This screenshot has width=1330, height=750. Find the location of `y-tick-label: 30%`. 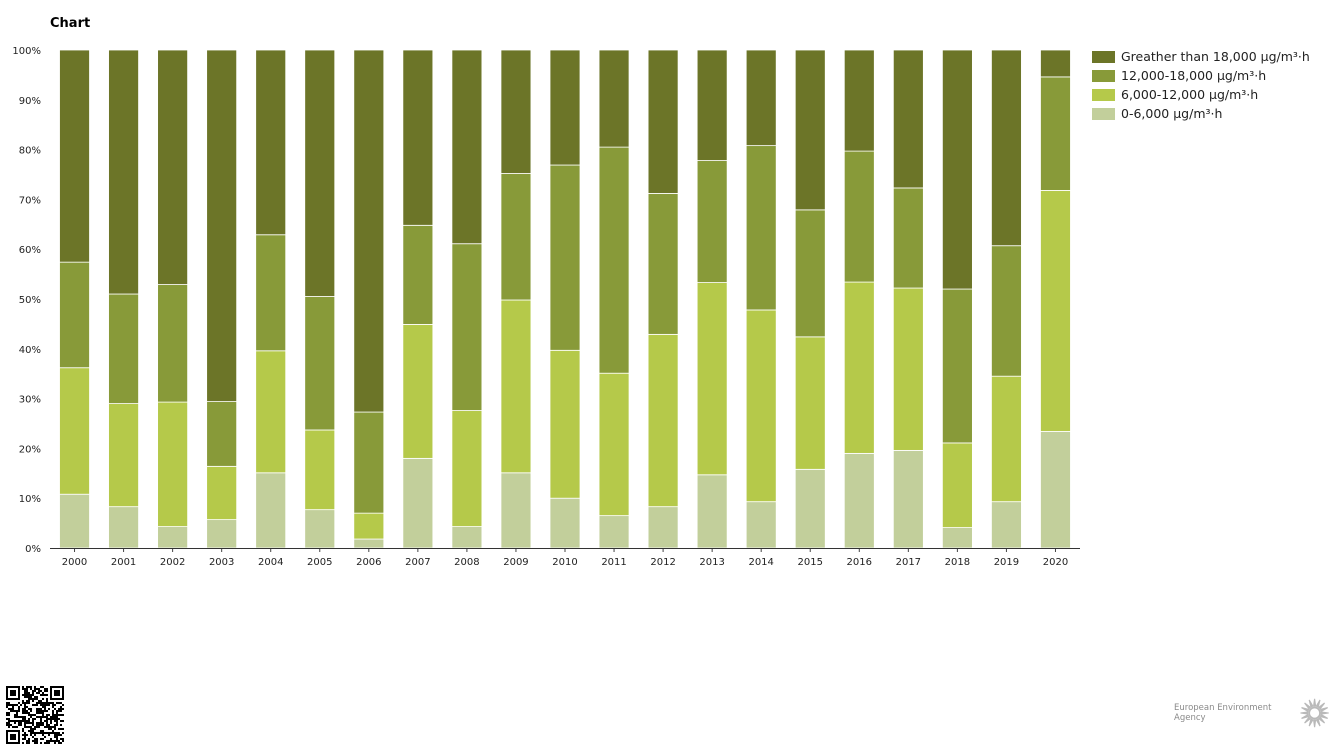

y-tick-label: 30% is located at coordinates (30, 400).